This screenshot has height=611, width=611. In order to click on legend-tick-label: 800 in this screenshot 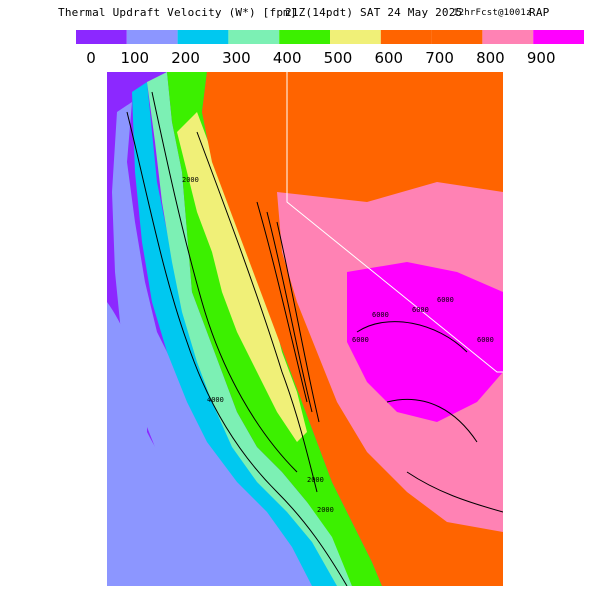, I will do `click(490, 58)`.